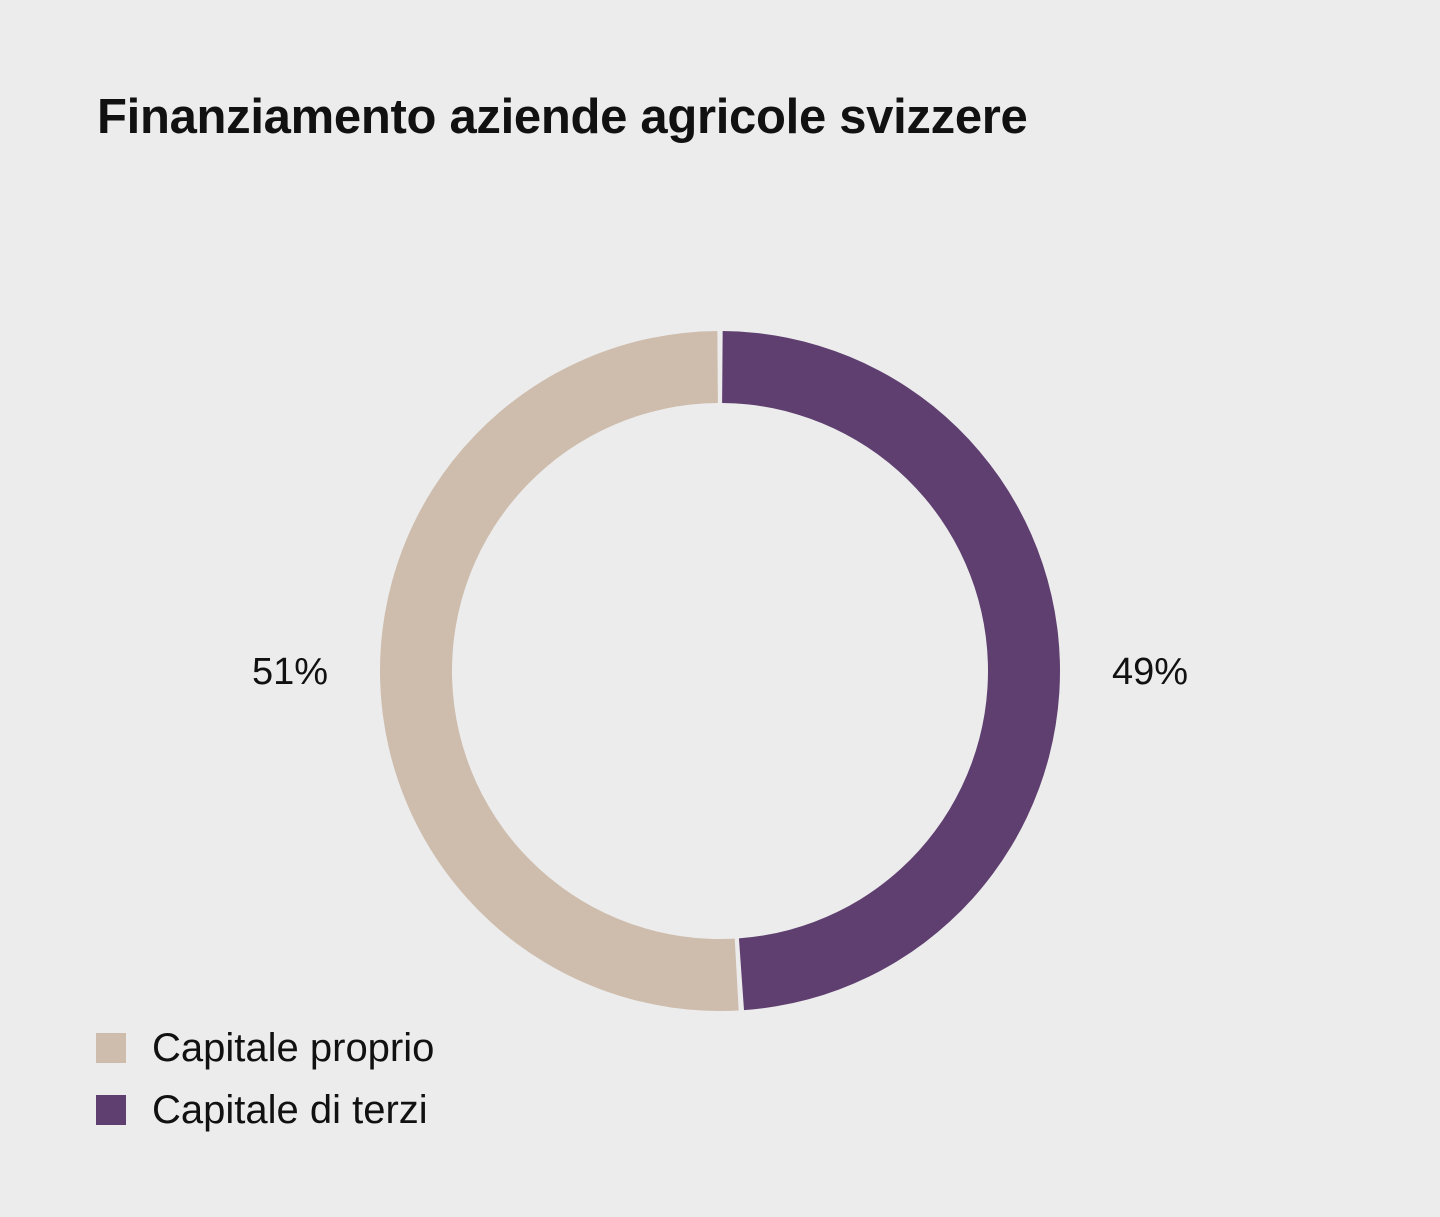  I want to click on donut-slice-capitale-proprio, so click(559, 671).